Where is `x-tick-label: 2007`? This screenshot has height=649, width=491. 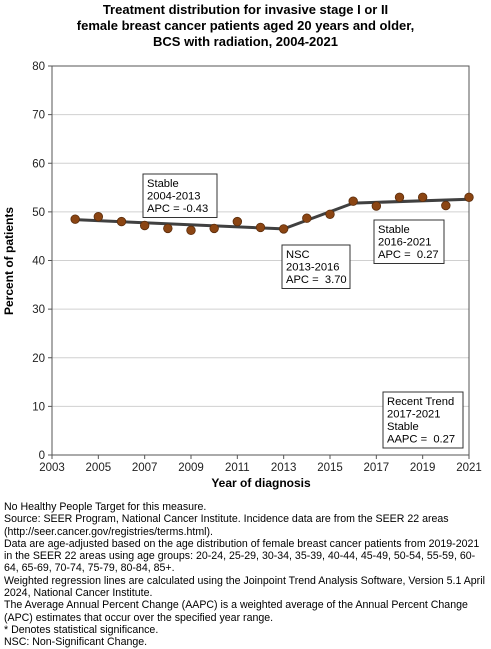
x-tick-label: 2007 is located at coordinates (145, 468).